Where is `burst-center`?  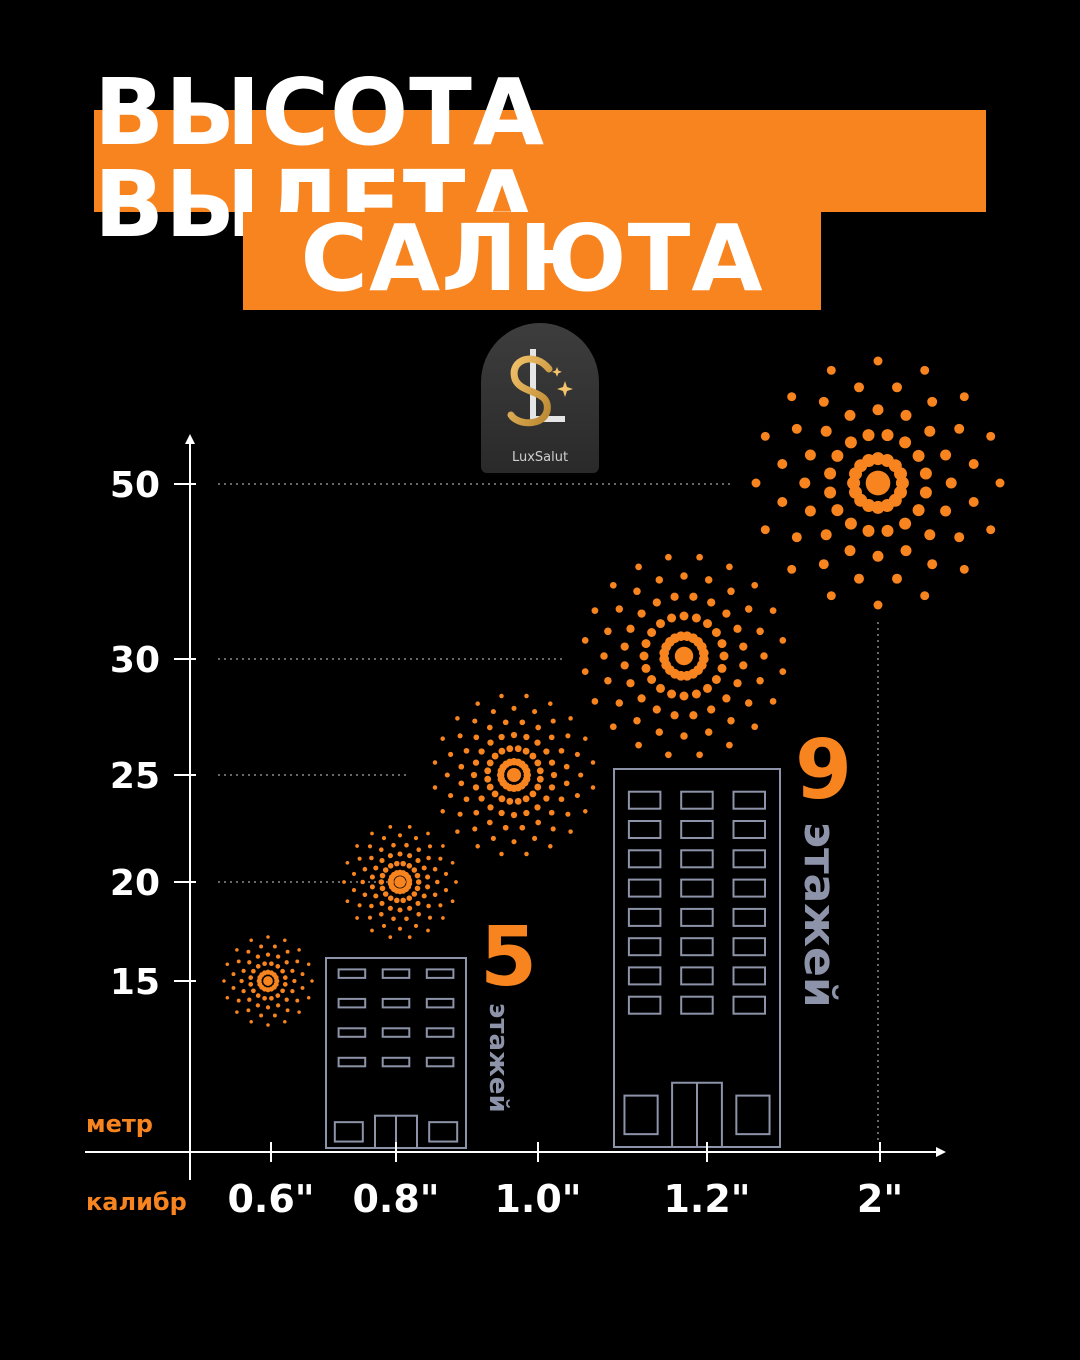
burst-center is located at coordinates (268, 981).